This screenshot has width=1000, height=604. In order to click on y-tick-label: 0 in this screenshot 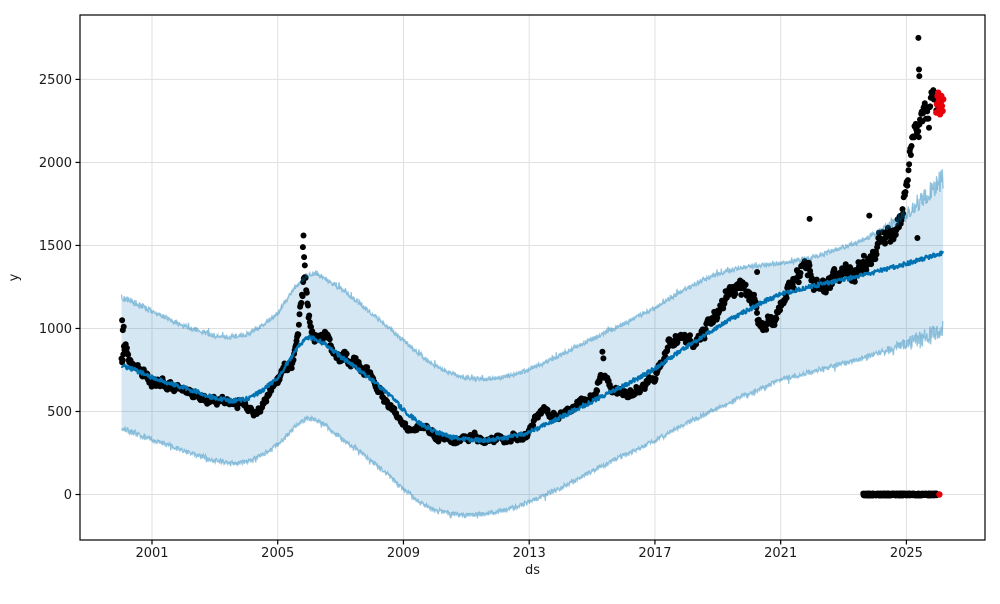, I will do `click(68, 495)`.